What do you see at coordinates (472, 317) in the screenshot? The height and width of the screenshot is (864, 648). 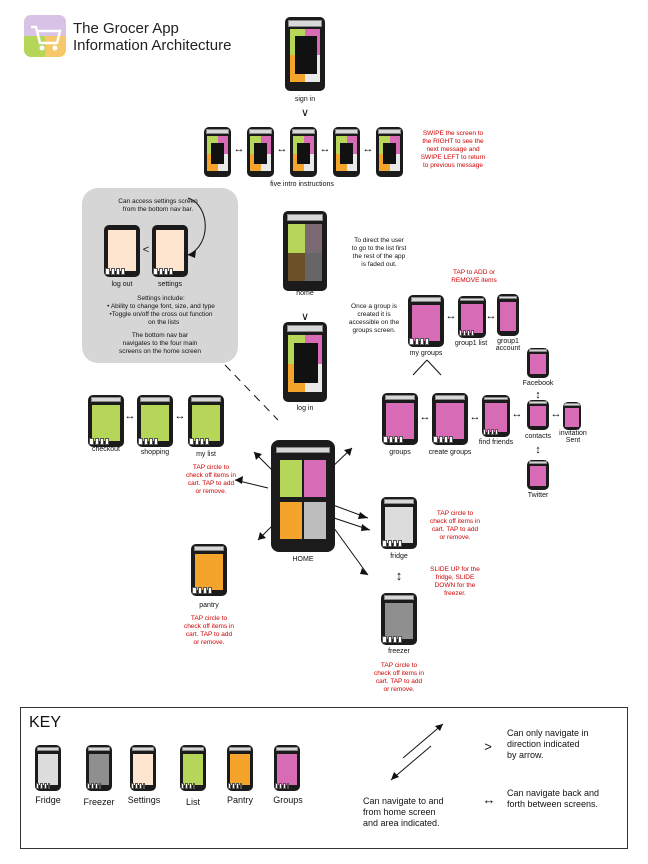 I see `phone-group1-list` at bounding box center [472, 317].